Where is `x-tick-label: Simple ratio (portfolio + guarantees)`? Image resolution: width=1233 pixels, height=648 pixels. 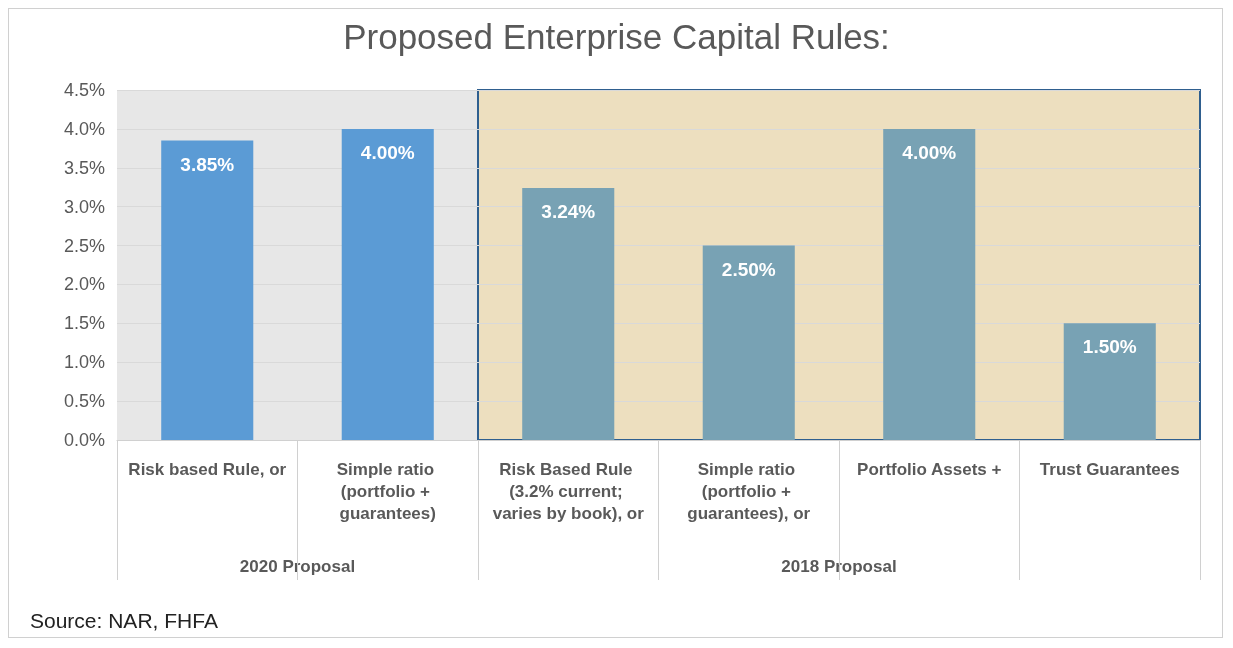 x-tick-label: Simple ratio (portfolio + guarantees) is located at coordinates (387, 491).